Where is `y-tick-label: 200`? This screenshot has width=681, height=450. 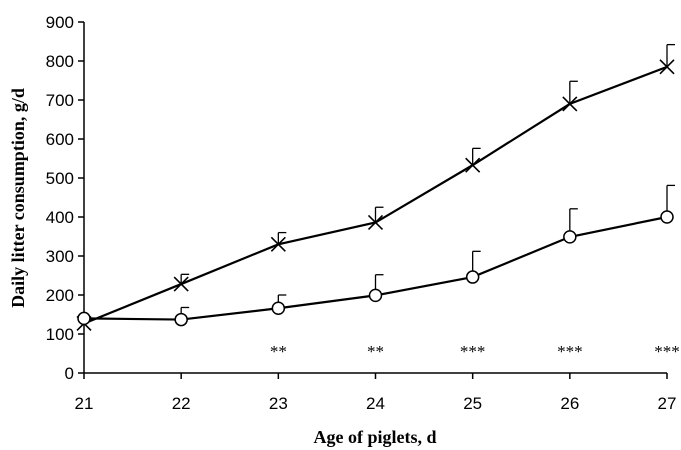 y-tick-label: 200 is located at coordinates (60, 295).